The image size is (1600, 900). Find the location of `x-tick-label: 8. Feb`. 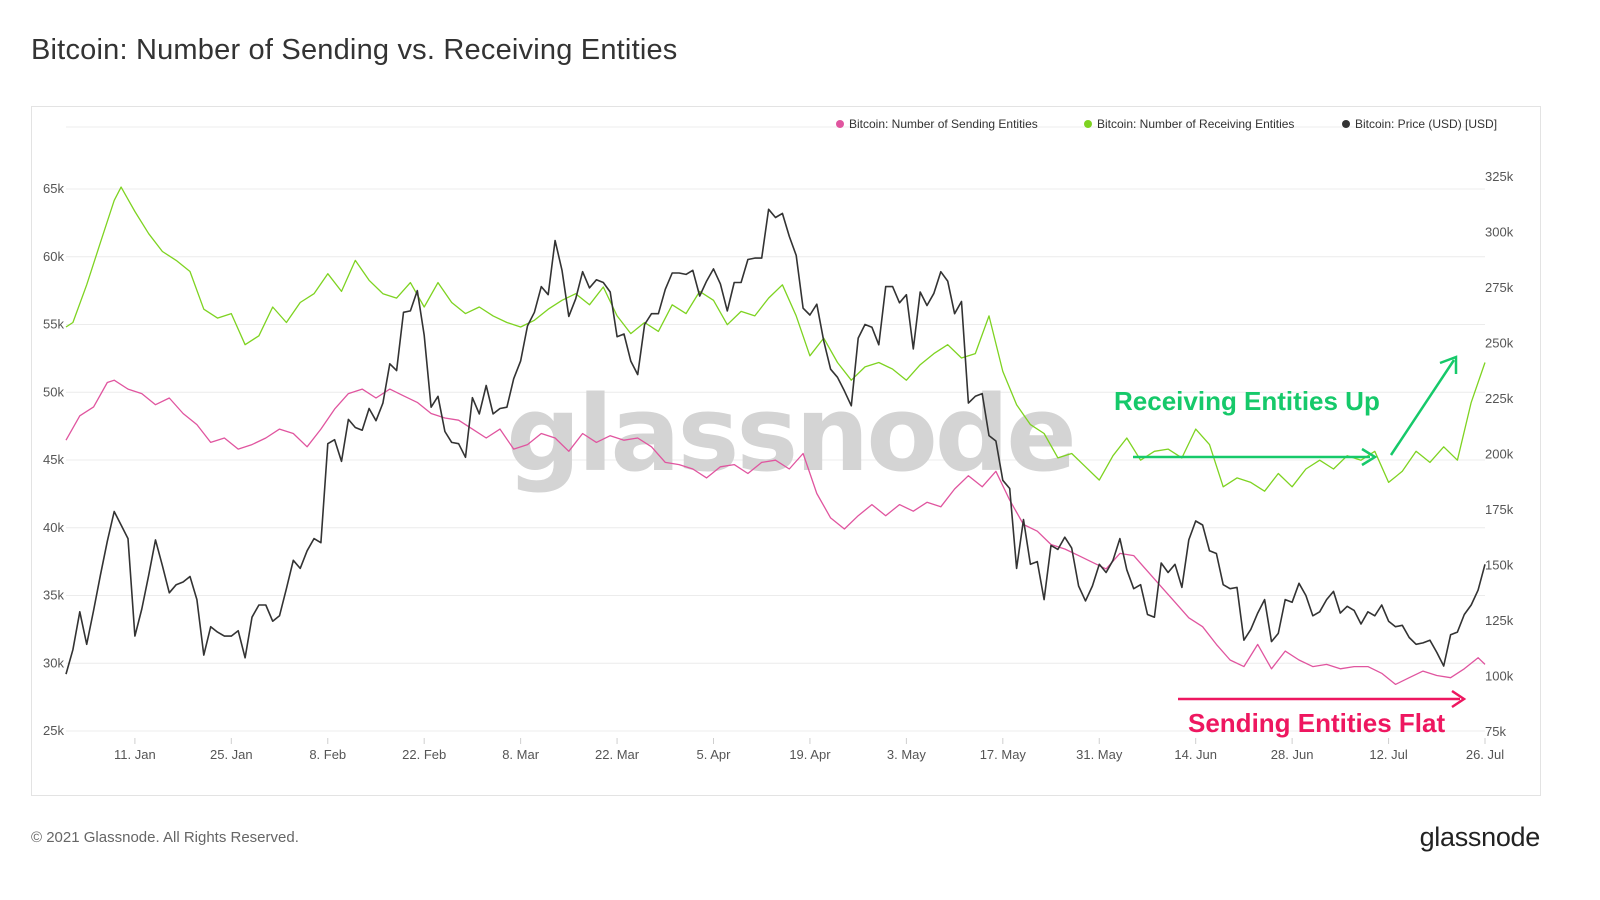

x-tick-label: 8. Feb is located at coordinates (327, 754).